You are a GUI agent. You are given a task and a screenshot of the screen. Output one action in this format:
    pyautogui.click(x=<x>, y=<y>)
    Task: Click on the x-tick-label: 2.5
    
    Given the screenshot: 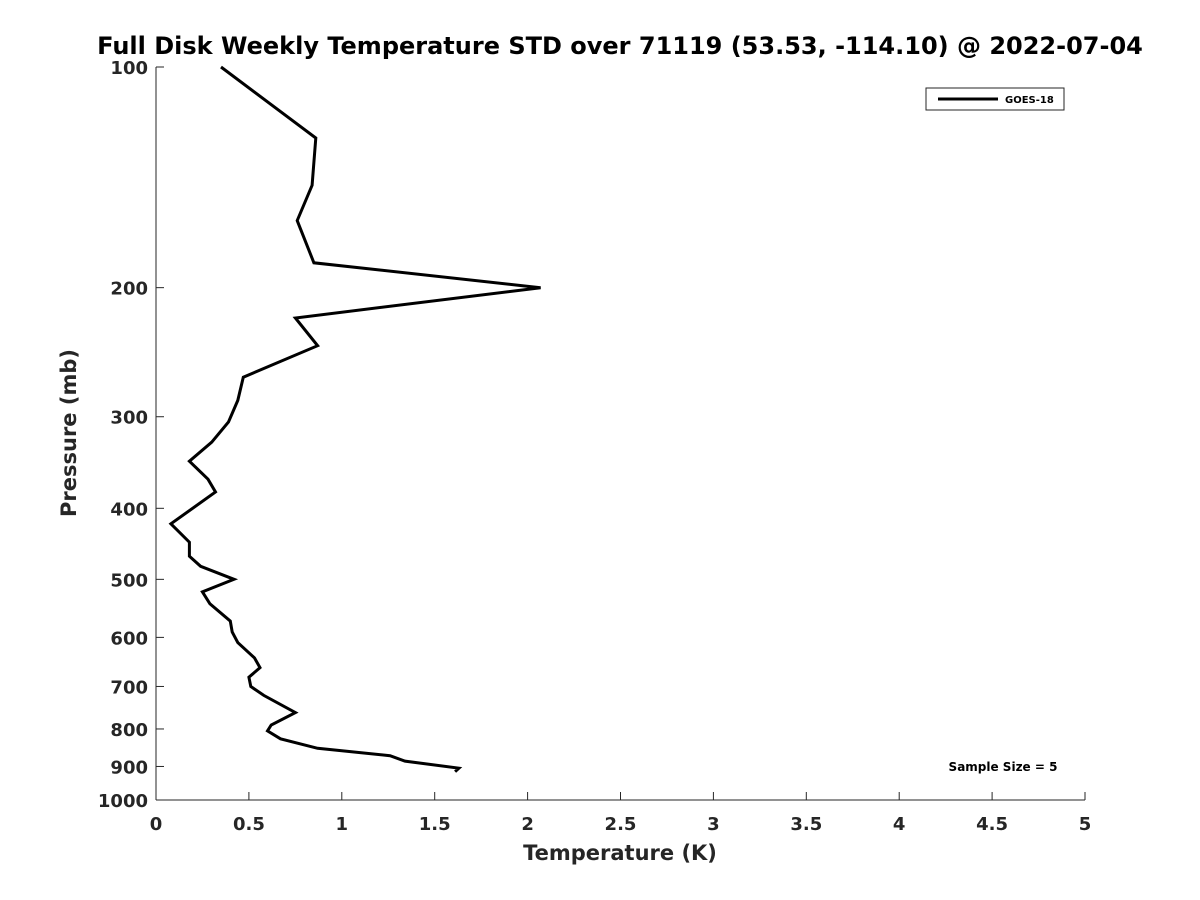 What is the action you would take?
    pyautogui.click(x=621, y=824)
    